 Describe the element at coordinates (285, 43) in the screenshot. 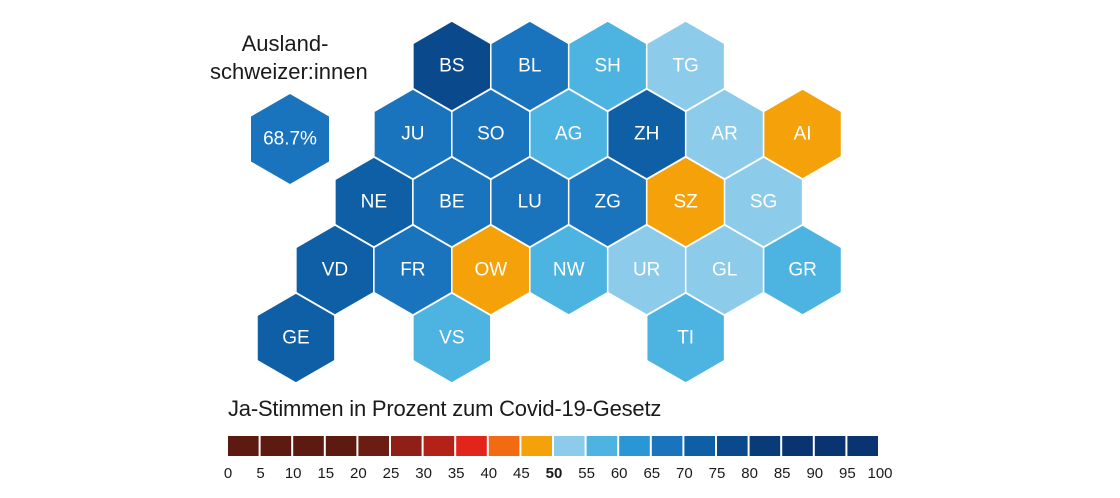

I see `abroad-title-line1: Ausland-` at that location.